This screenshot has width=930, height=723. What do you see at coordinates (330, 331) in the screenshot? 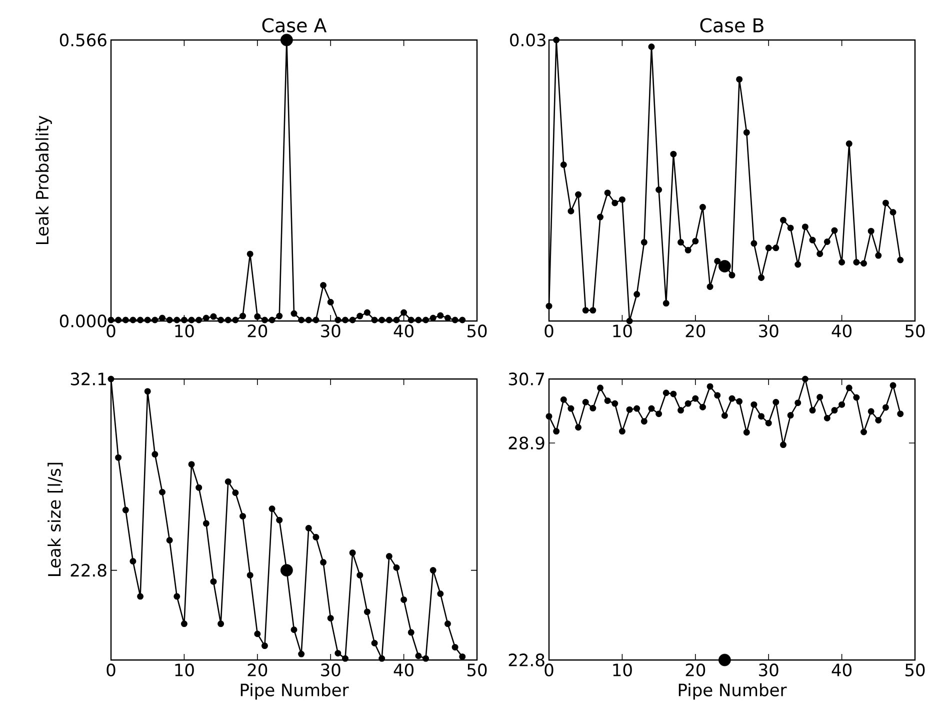
I see `x-tick-label: 30` at bounding box center [330, 331].